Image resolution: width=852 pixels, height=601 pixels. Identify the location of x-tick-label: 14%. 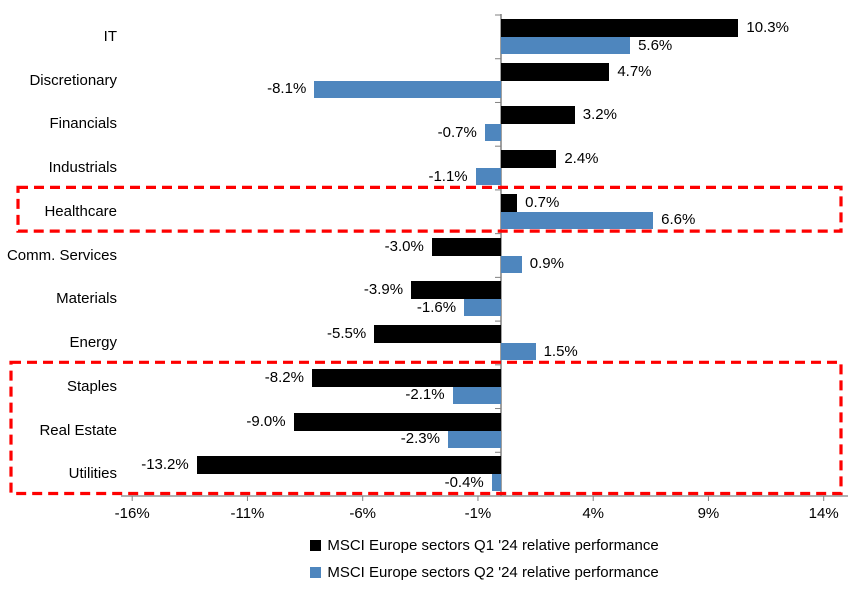
(823, 513).